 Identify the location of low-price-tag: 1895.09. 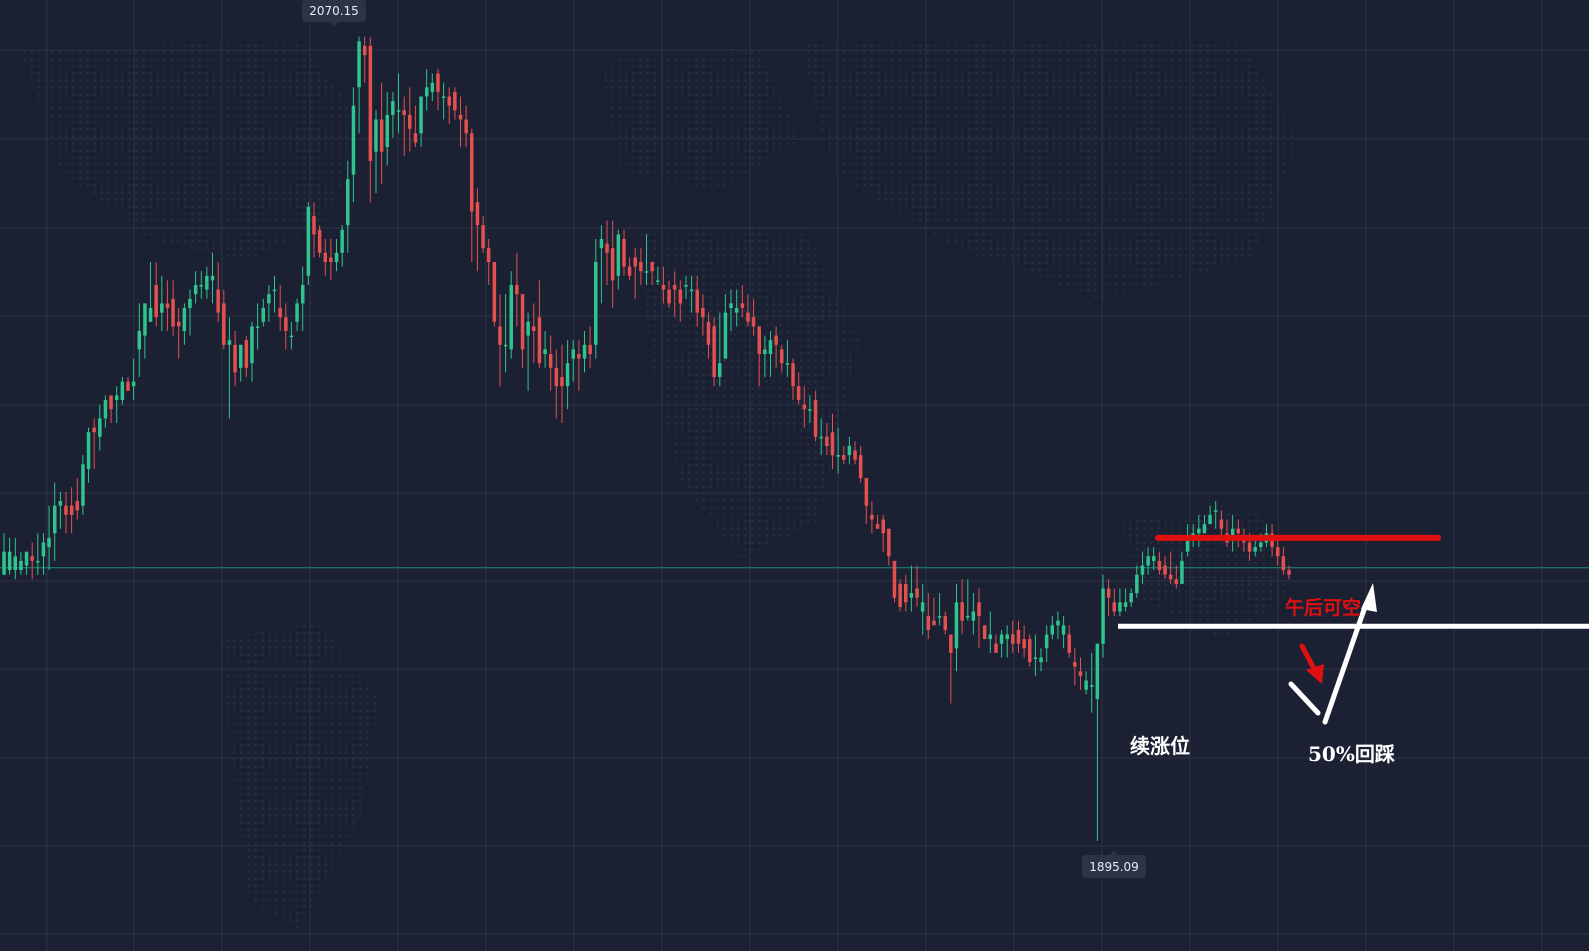
(1114, 864).